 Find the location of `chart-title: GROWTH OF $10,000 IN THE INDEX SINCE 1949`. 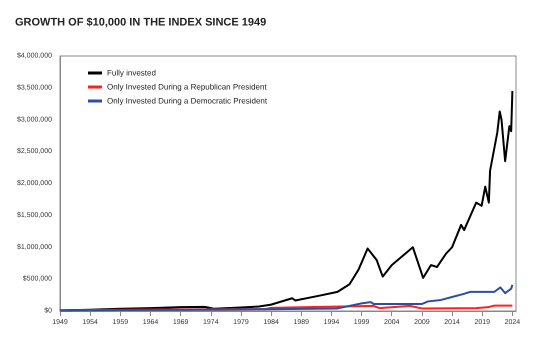

chart-title: GROWTH OF $10,000 IN THE INDEX SINCE 1949 is located at coordinates (140, 22).